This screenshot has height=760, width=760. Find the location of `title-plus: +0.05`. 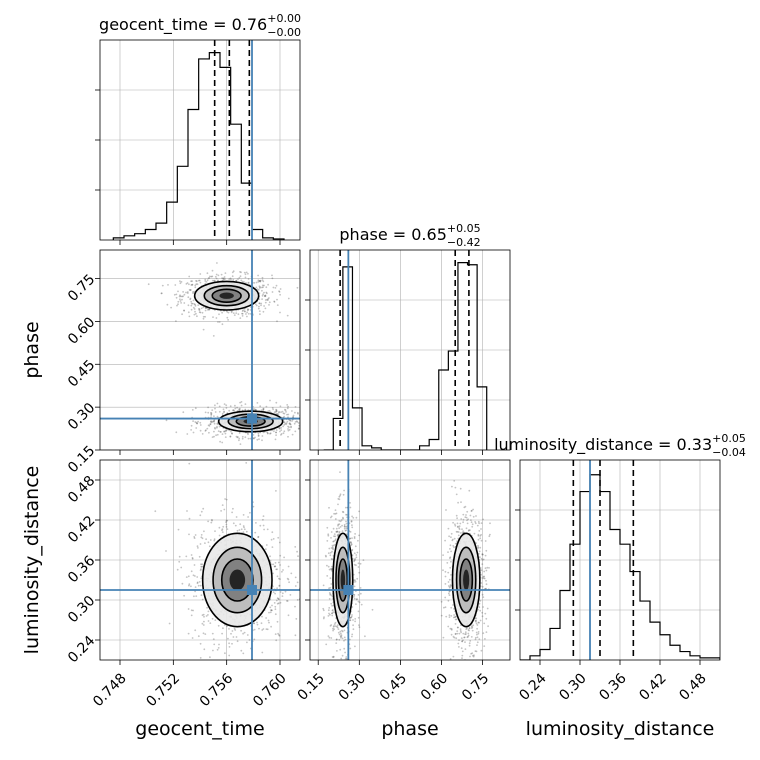

title-plus: +0.05 is located at coordinates (464, 228).